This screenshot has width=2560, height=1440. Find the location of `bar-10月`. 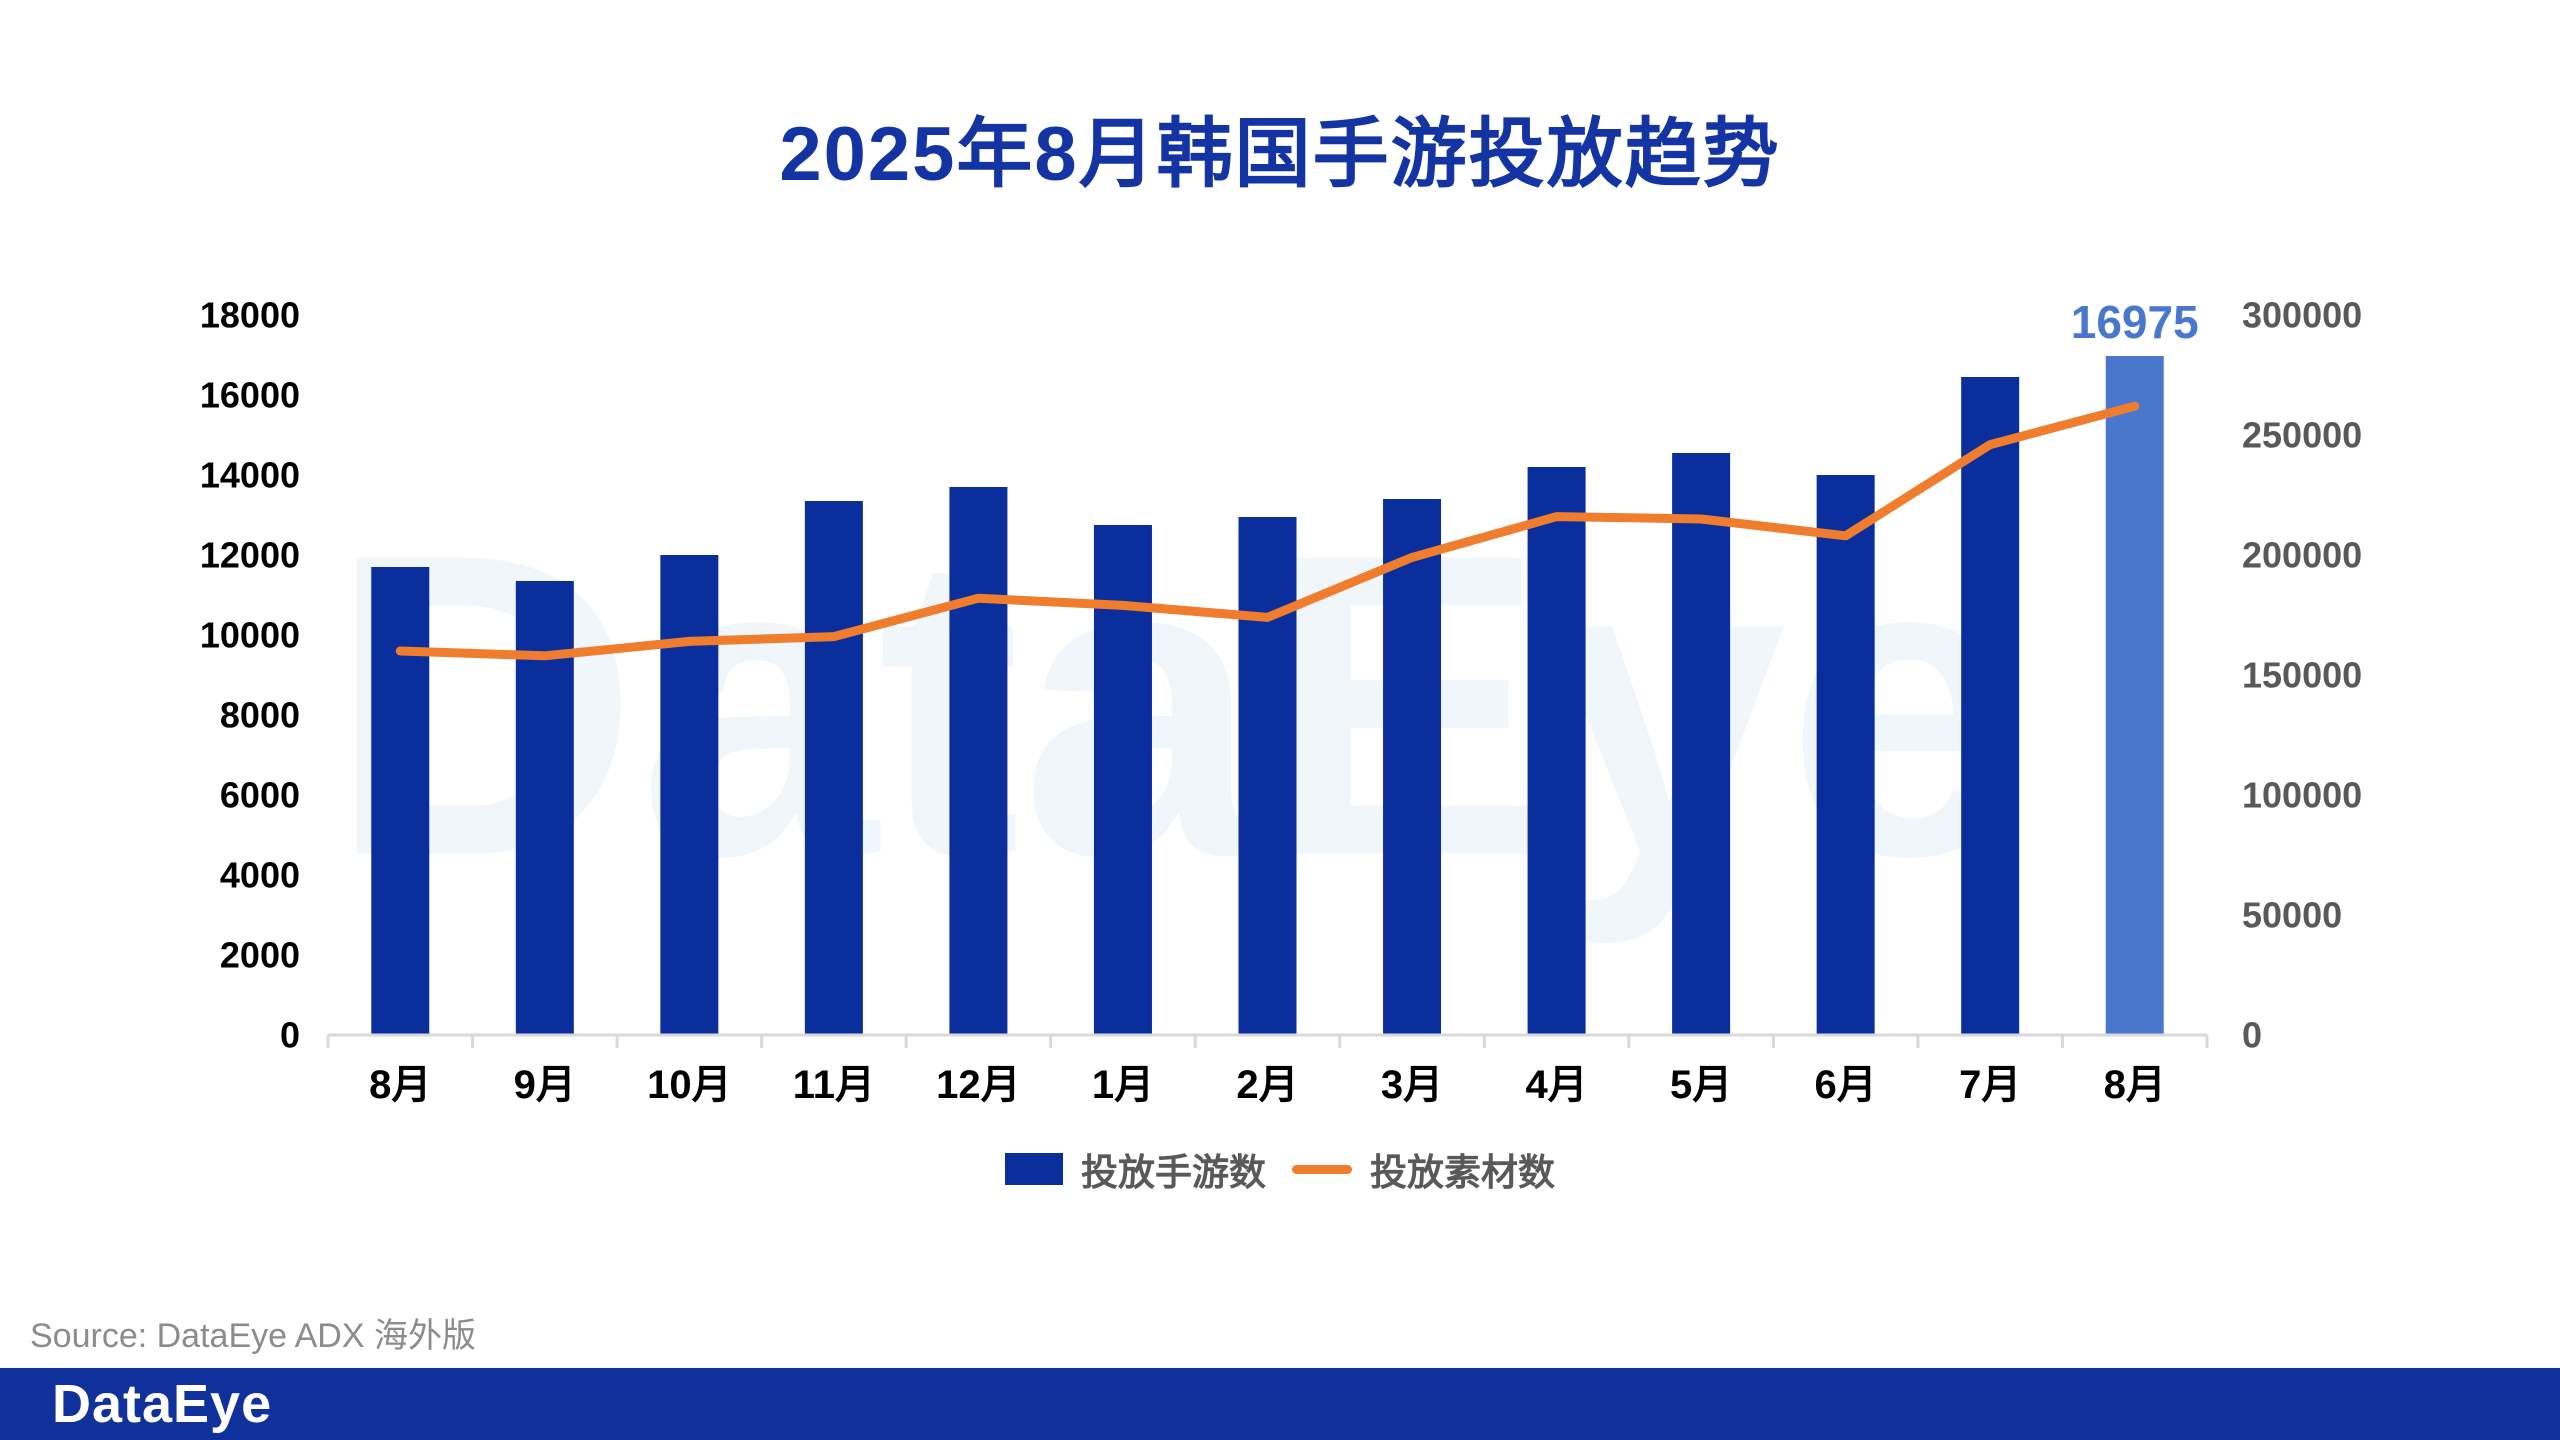

bar-10月 is located at coordinates (689, 795).